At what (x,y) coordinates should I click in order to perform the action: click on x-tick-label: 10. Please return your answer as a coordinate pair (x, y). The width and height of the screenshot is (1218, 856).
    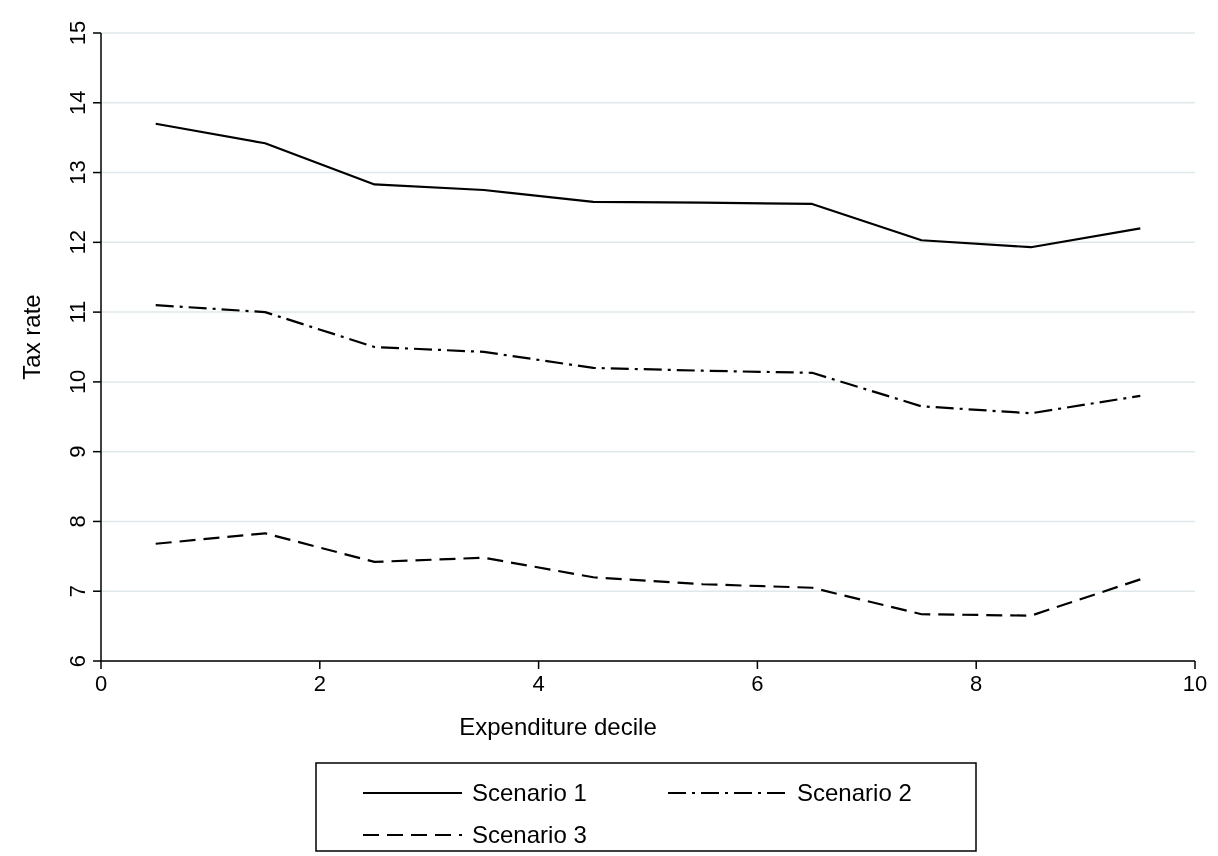
    Looking at the image, I should click on (1195, 683).